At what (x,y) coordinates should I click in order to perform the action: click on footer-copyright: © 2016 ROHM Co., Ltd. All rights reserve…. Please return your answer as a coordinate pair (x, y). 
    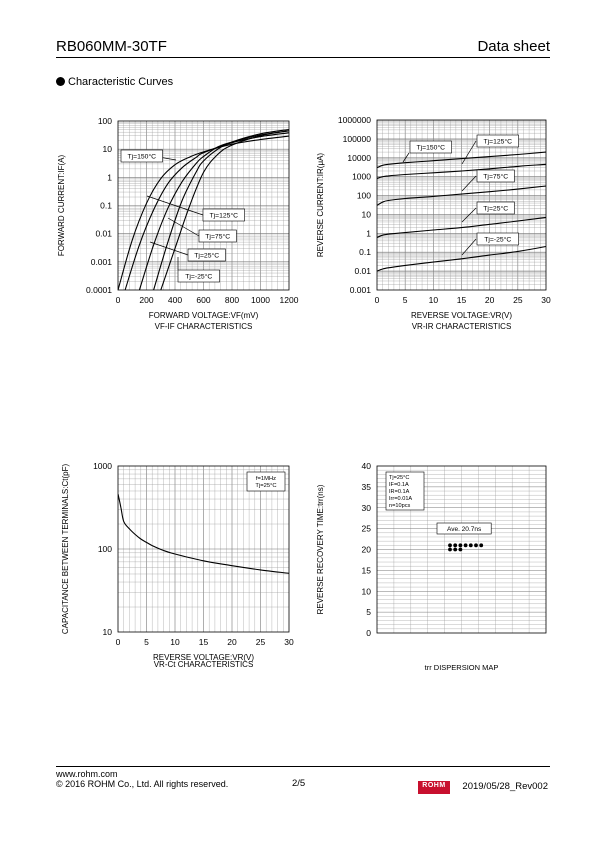
    Looking at the image, I should click on (142, 784).